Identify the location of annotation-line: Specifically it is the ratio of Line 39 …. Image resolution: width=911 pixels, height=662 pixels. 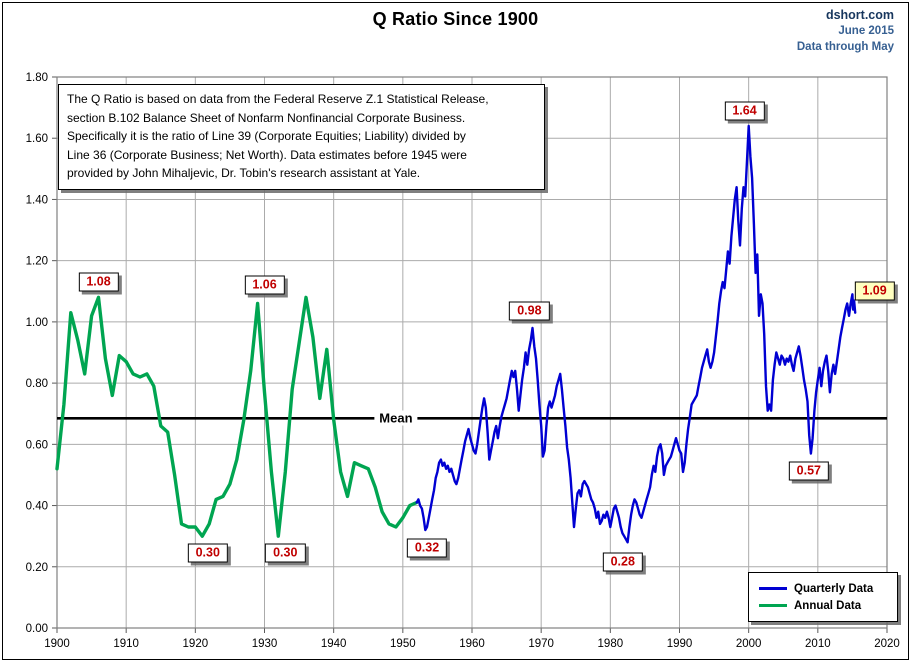
(266, 136).